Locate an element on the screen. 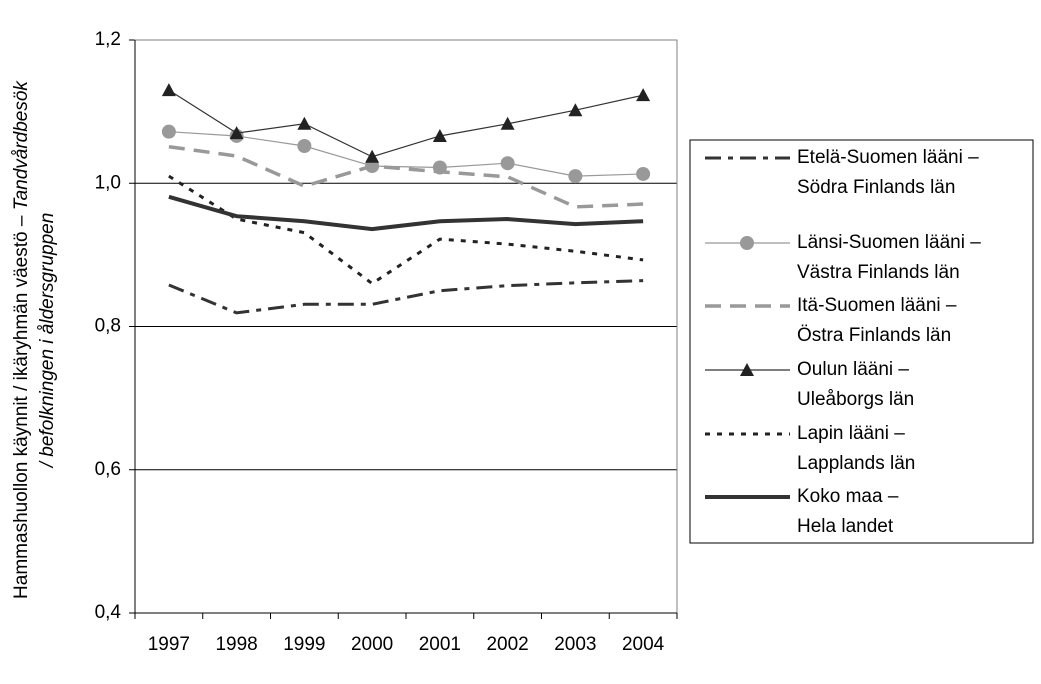  x-tick-label: 2004 is located at coordinates (643, 644).